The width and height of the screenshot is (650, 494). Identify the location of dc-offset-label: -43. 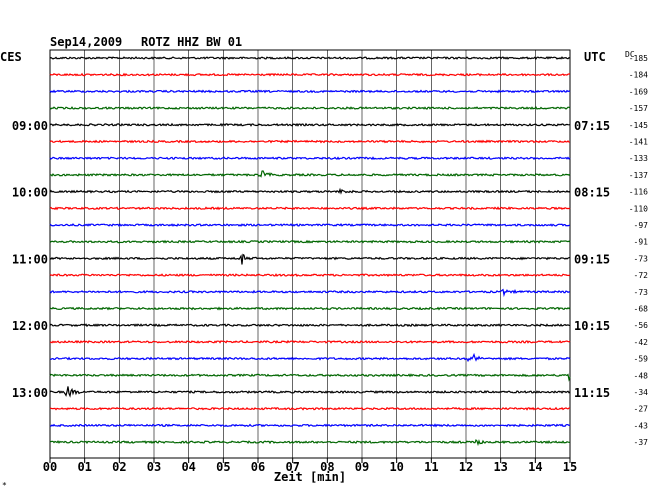
(641, 425).